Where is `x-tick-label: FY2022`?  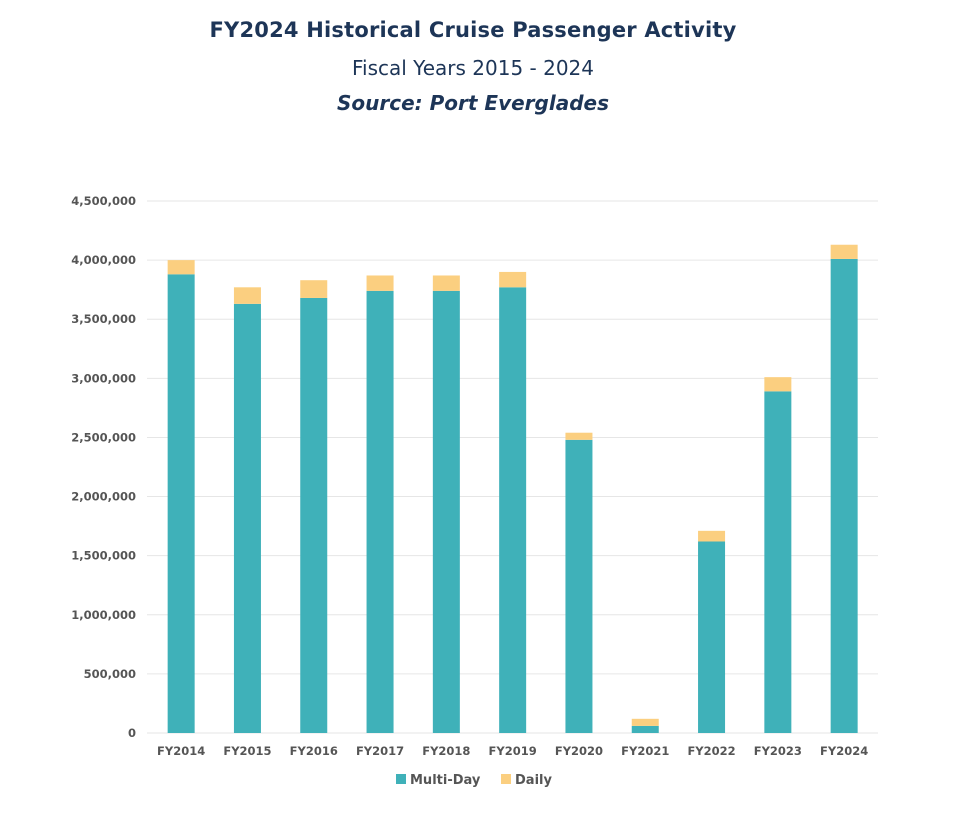 x-tick-label: FY2022 is located at coordinates (711, 751).